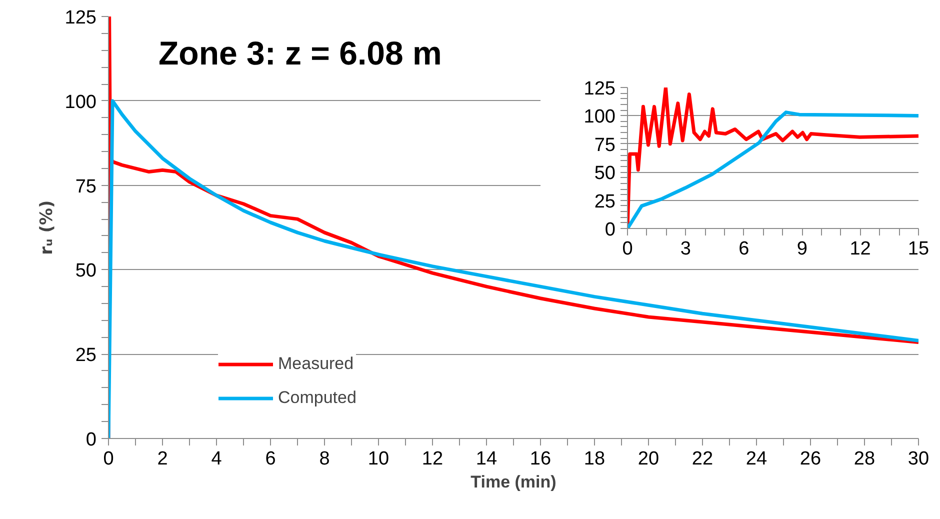 The height and width of the screenshot is (519, 940). Describe the element at coordinates (595, 459) in the screenshot. I see `x-tick-label: 18` at that location.